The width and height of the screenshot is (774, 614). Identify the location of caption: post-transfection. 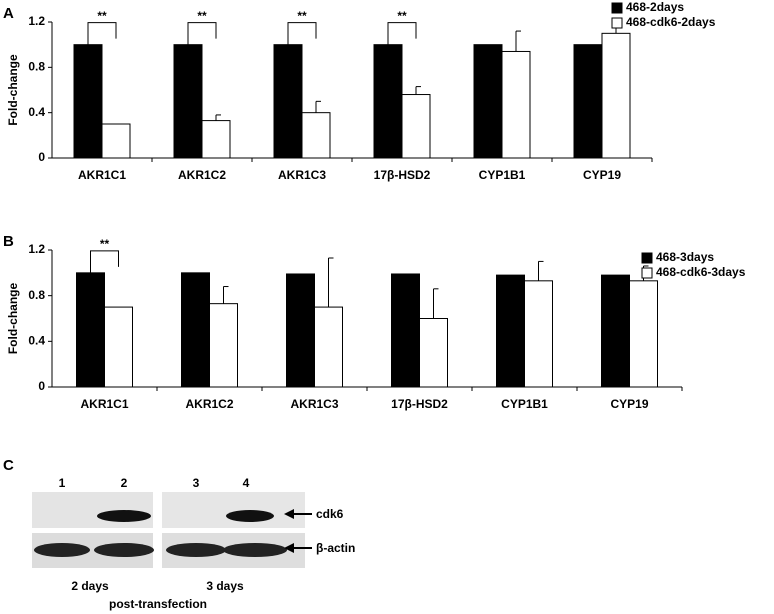
(158, 604).